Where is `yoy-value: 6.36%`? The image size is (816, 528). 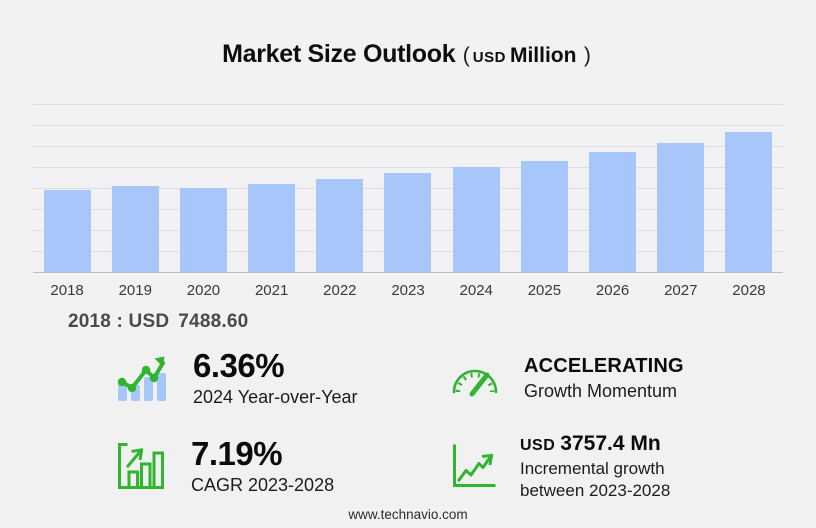 yoy-value: 6.36% is located at coordinates (239, 366).